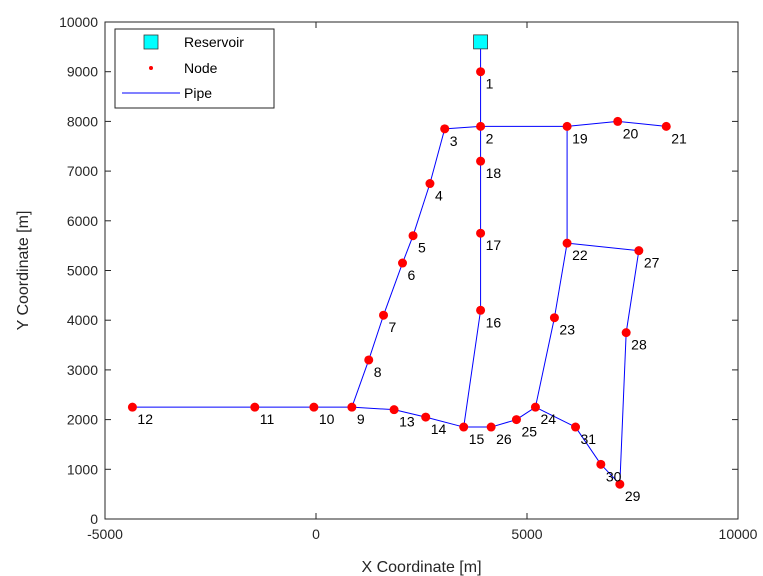 The image size is (763, 576). What do you see at coordinates (82, 221) in the screenshot?
I see `y-tick-label: 6000` at bounding box center [82, 221].